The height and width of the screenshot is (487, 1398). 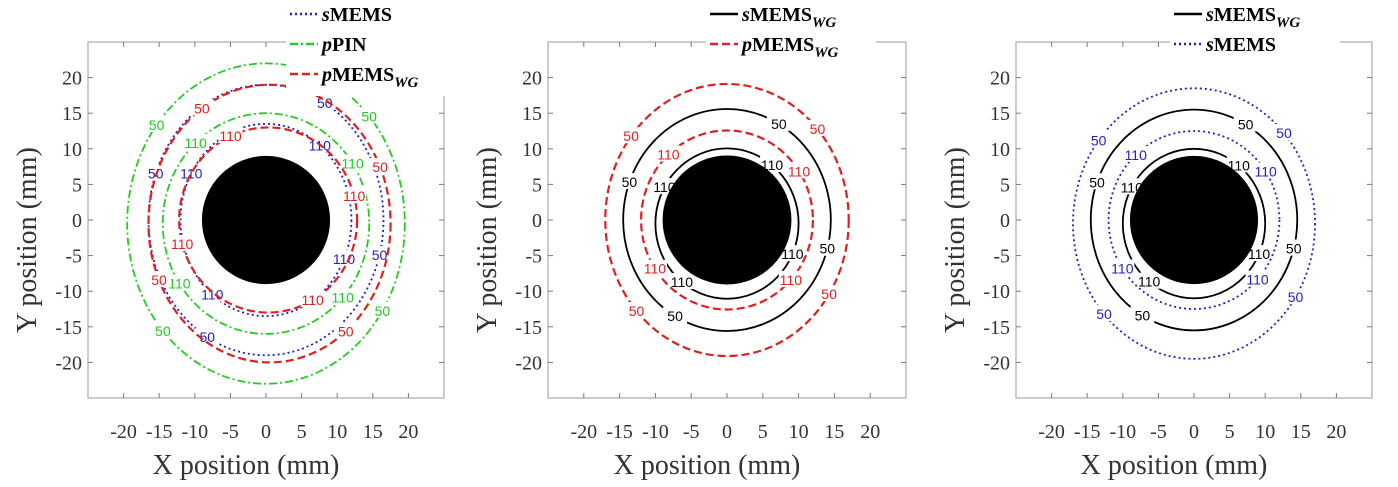 I want to click on y-tick-label: 10, so click(x=72, y=150).